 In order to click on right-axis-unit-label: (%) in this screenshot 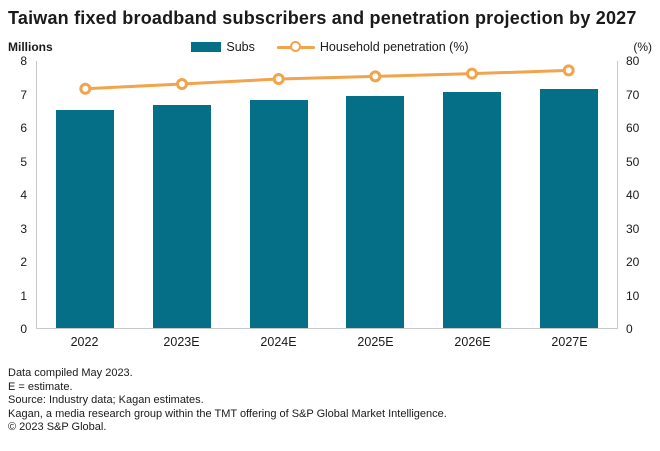, I will do `click(642, 47)`.